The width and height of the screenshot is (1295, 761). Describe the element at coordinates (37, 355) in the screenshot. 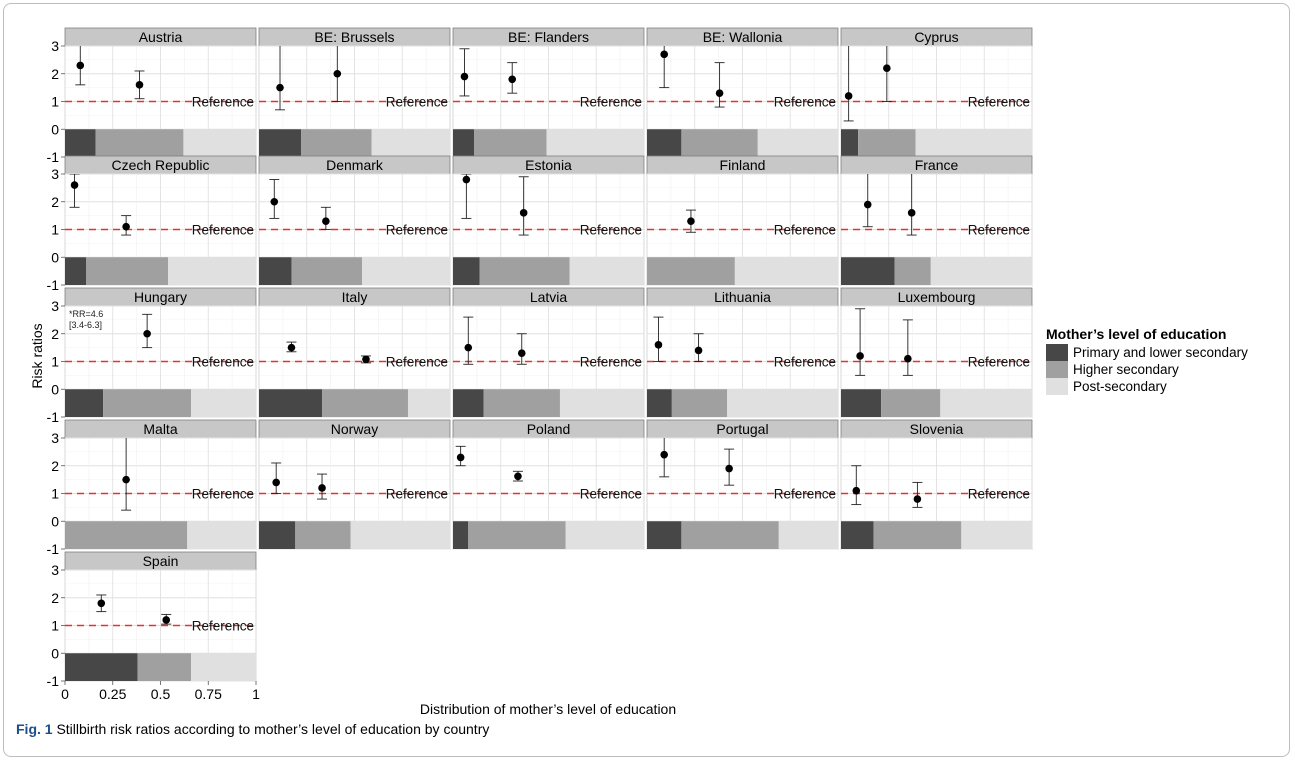

I see `y-axis-title: Risk ratios` at that location.